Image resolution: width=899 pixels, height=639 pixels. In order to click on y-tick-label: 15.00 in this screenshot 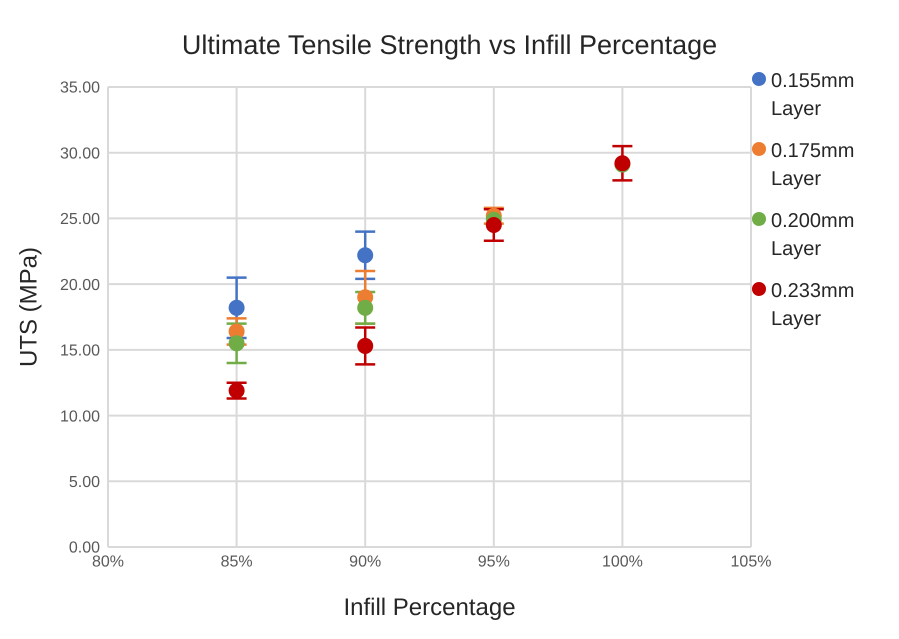, I will do `click(80, 351)`.